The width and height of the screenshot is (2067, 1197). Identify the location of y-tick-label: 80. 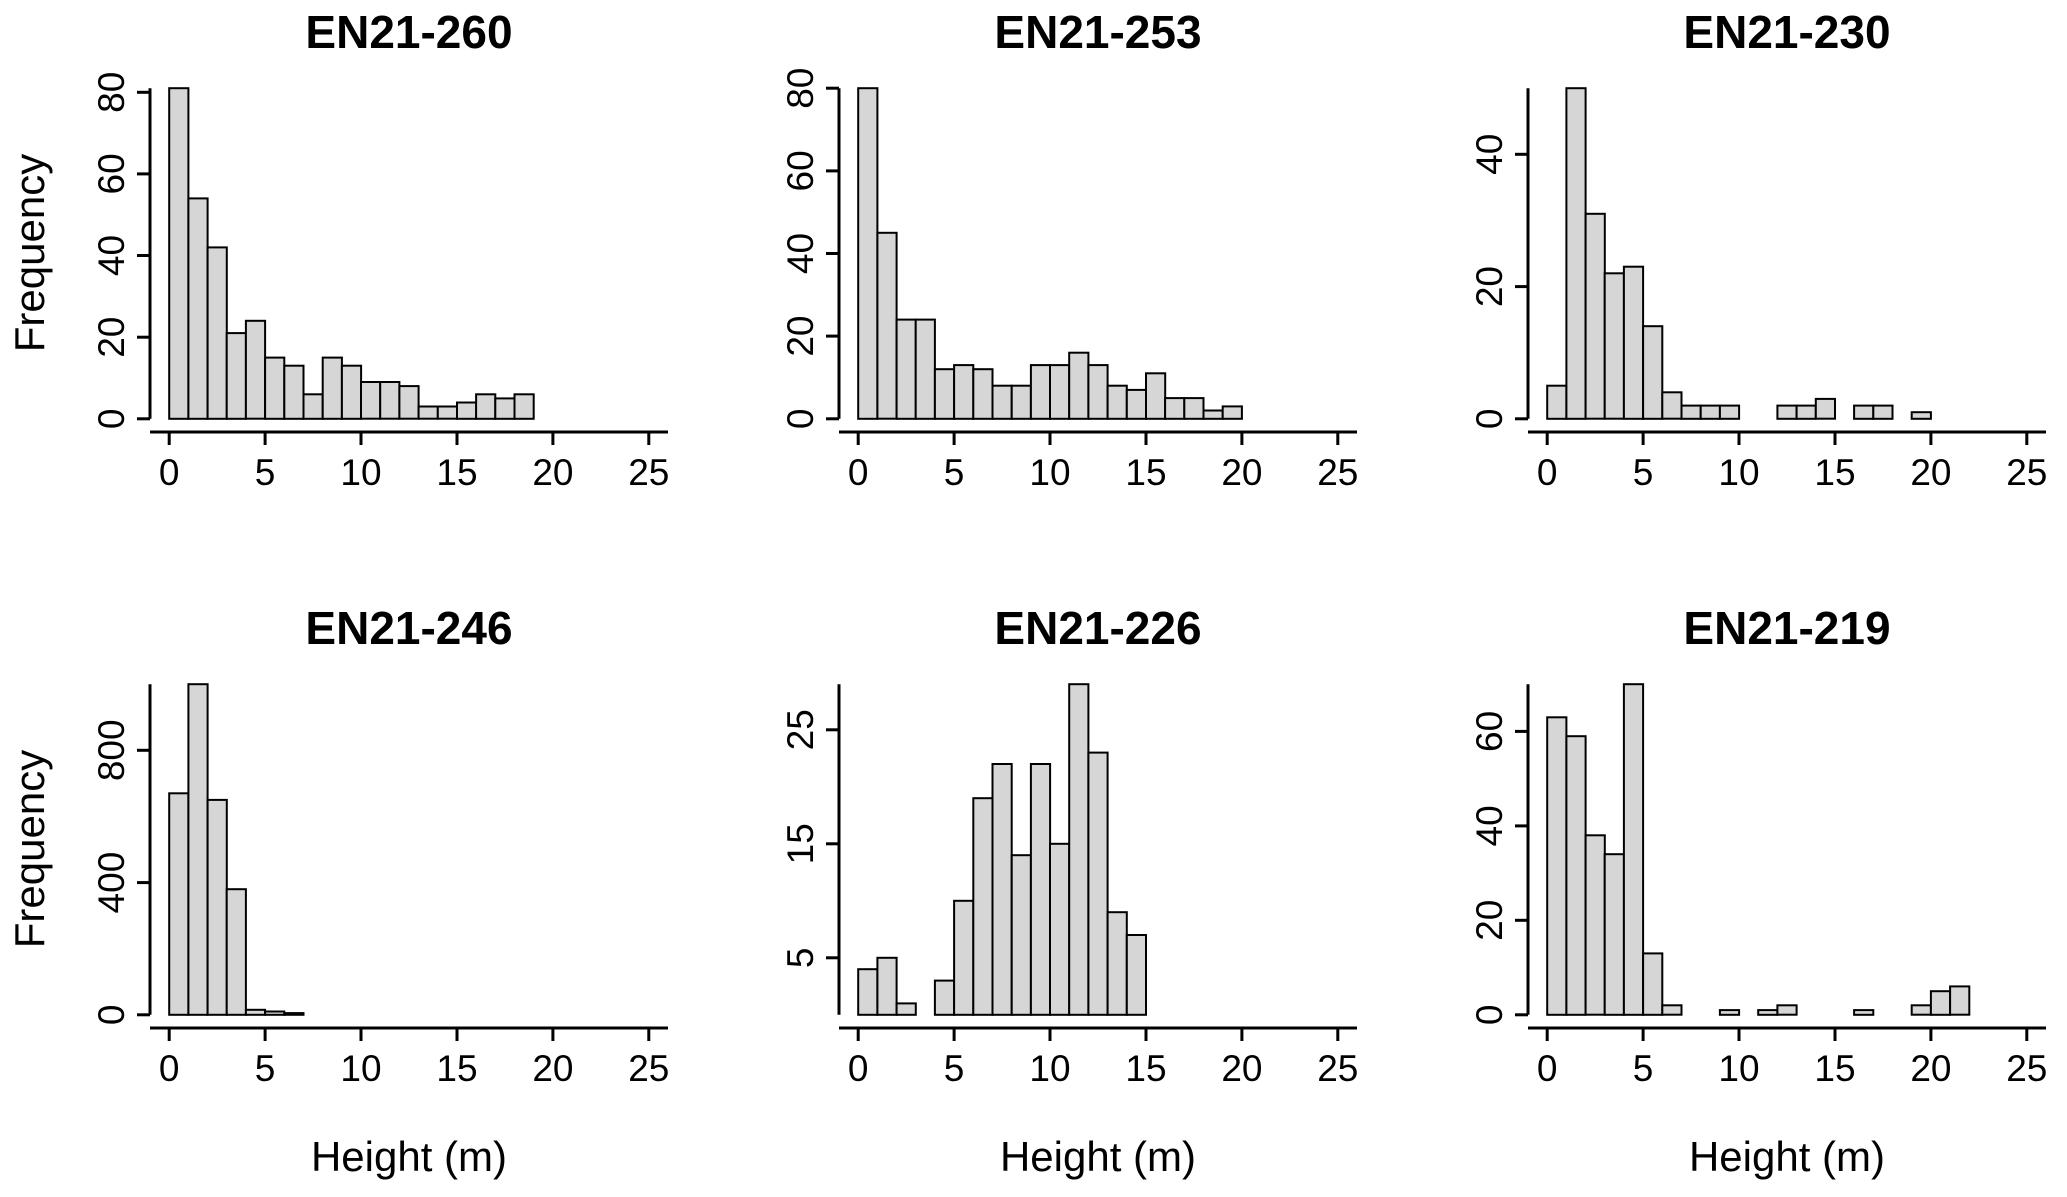
(111, 92).